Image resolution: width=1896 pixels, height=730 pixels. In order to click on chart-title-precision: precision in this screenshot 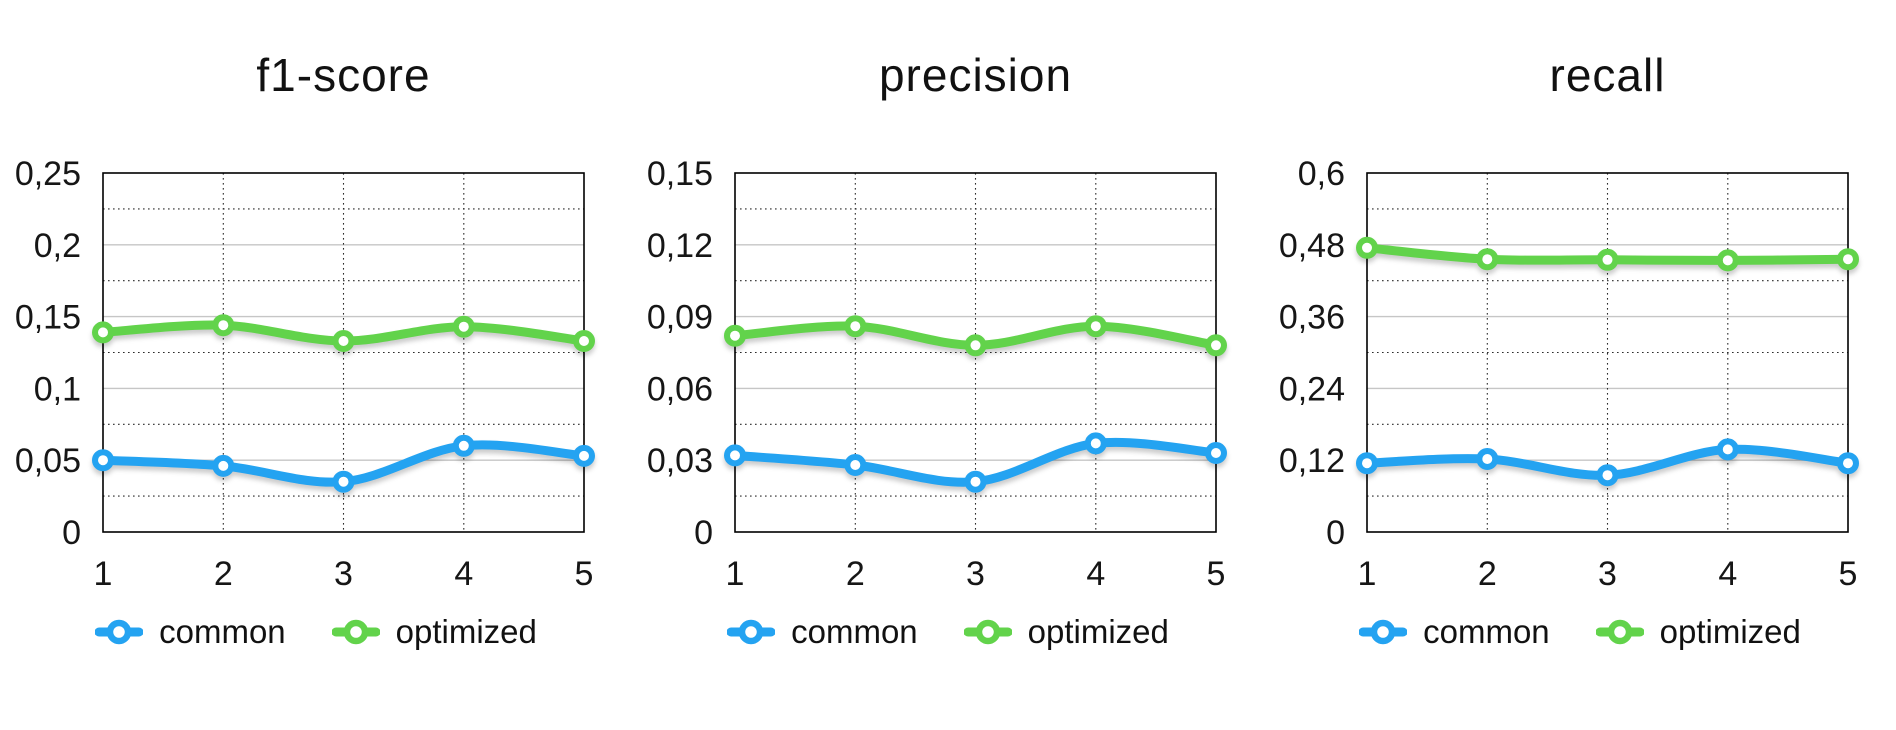, I will do `click(975, 75)`.